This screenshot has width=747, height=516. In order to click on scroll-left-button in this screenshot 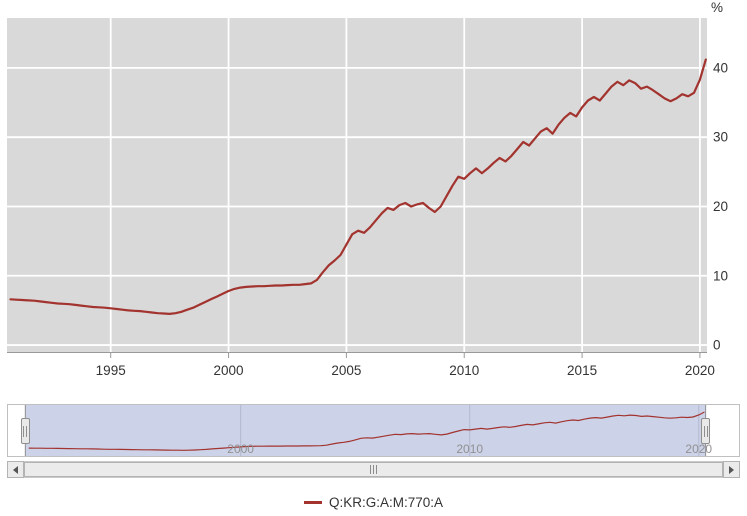, I will do `click(15, 469)`.